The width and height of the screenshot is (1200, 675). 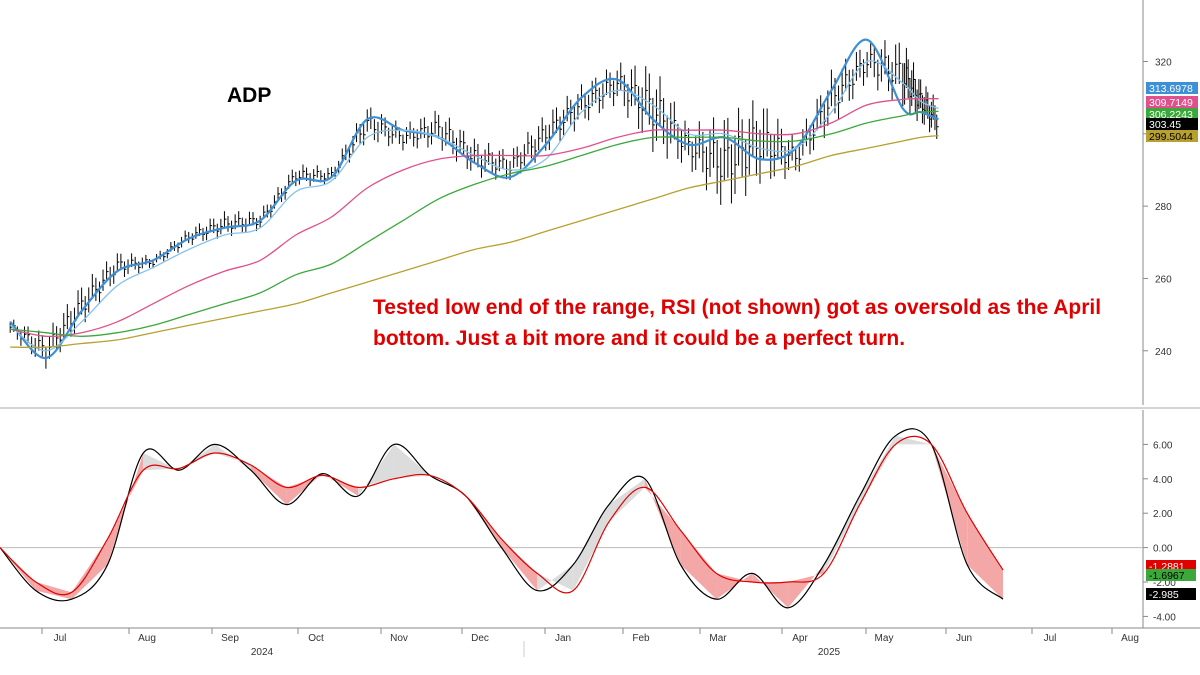 I want to click on x-axis-month-label: Sep, so click(x=230, y=638).